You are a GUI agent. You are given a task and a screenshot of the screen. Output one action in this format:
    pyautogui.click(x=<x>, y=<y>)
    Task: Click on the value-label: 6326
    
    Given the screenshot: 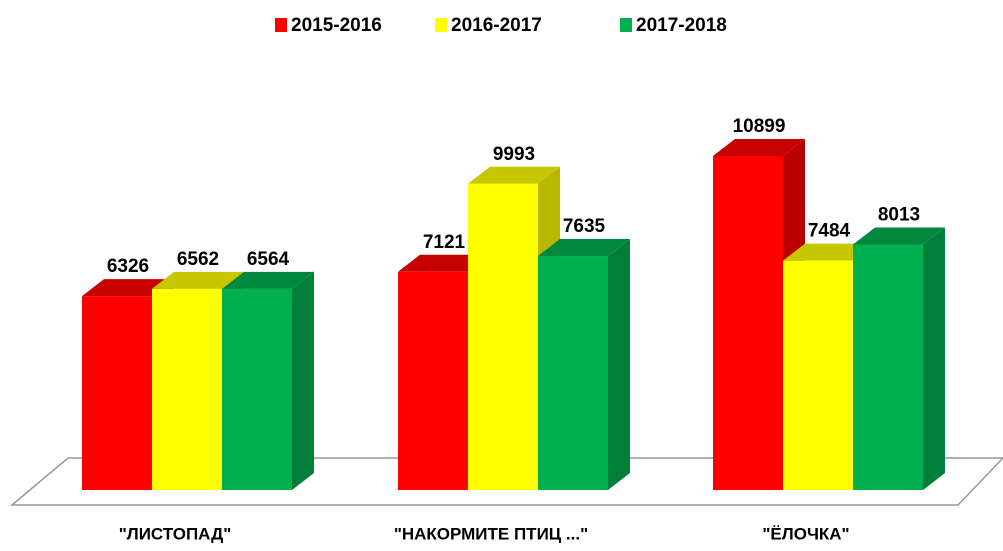 What is the action you would take?
    pyautogui.click(x=128, y=266)
    